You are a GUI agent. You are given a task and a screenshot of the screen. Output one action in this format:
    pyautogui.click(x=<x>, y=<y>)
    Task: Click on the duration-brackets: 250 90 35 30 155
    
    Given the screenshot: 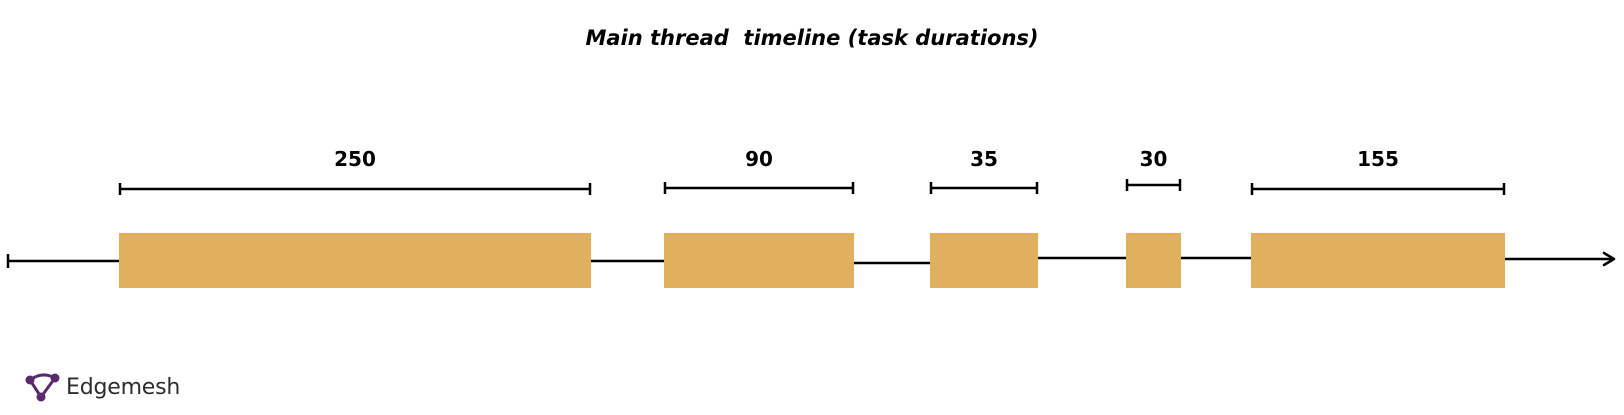 What is the action you would take?
    pyautogui.click(x=812, y=171)
    